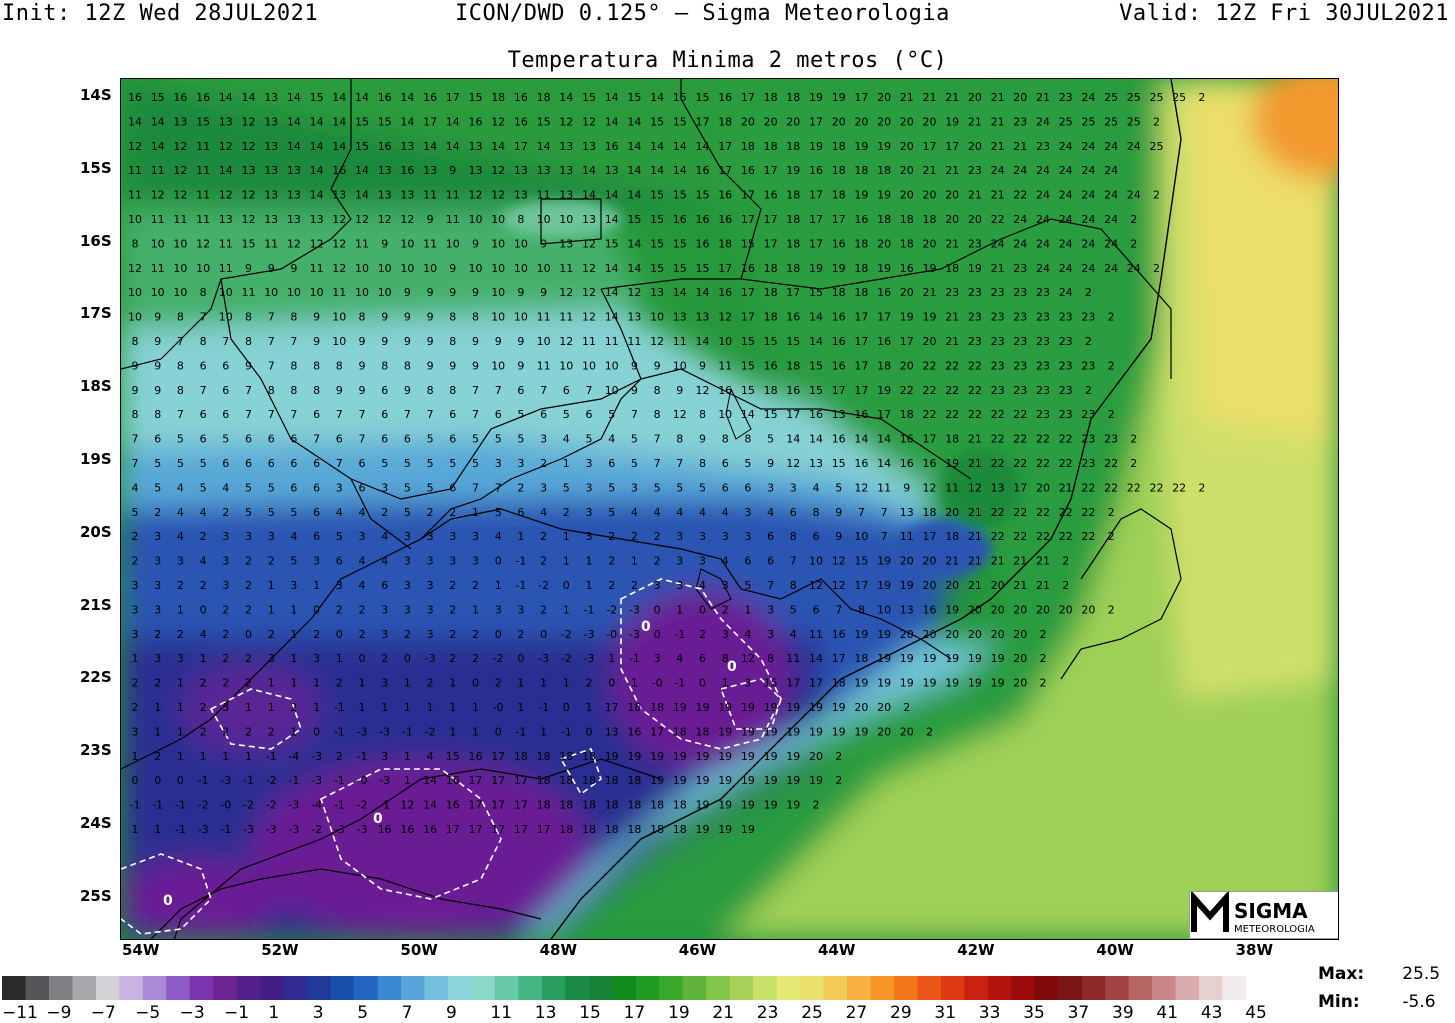 The image size is (1455, 1023). Describe the element at coordinates (1034, 1013) in the screenshot. I see `colorbar-label: 35` at that location.